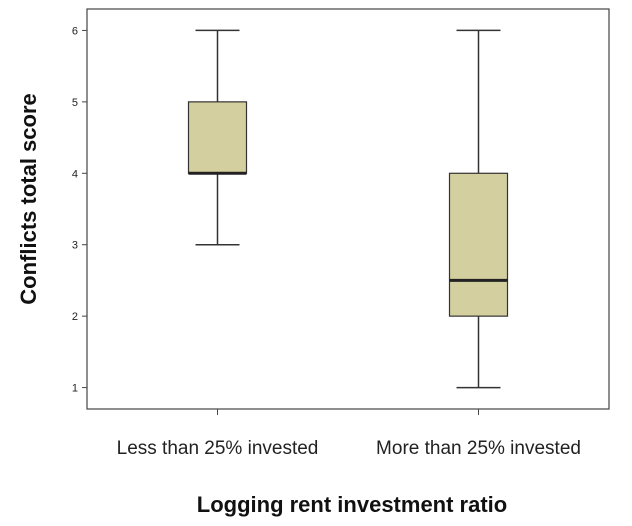 This screenshot has height=526, width=632. What do you see at coordinates (75, 103) in the screenshot?
I see `y-tick-label: 5` at bounding box center [75, 103].